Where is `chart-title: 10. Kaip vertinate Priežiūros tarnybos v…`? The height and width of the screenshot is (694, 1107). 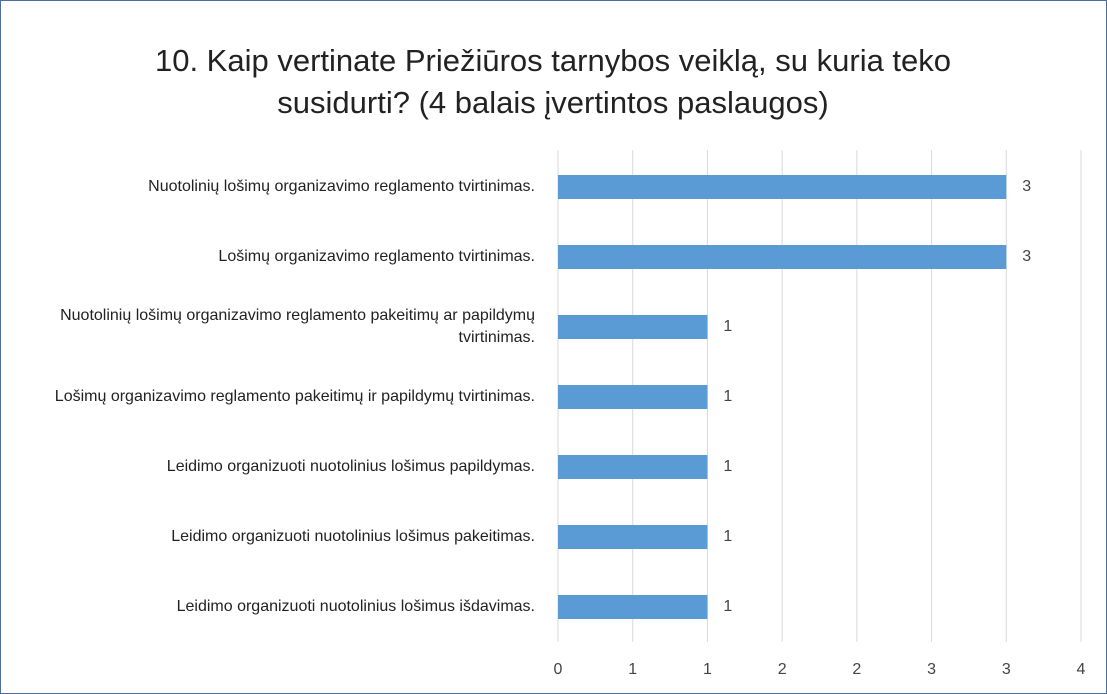 chart-title: 10. Kaip vertinate Priežiūros tarnybos v… is located at coordinates (553, 81).